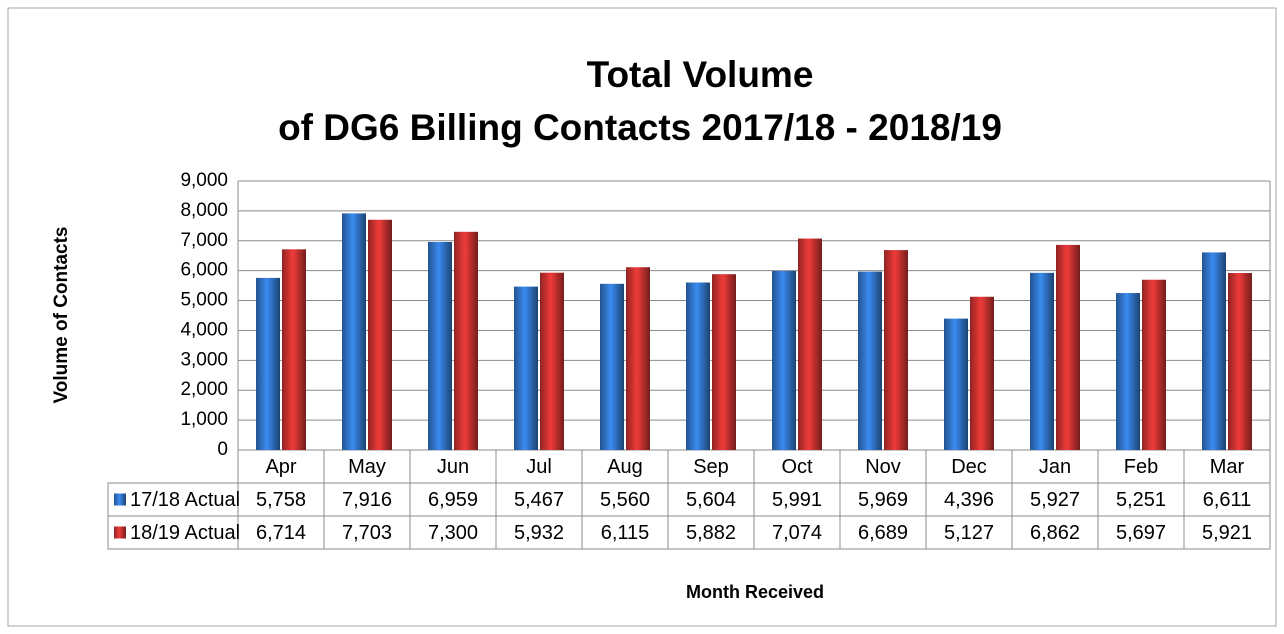  I want to click on table-value: 6,115, so click(625, 533).